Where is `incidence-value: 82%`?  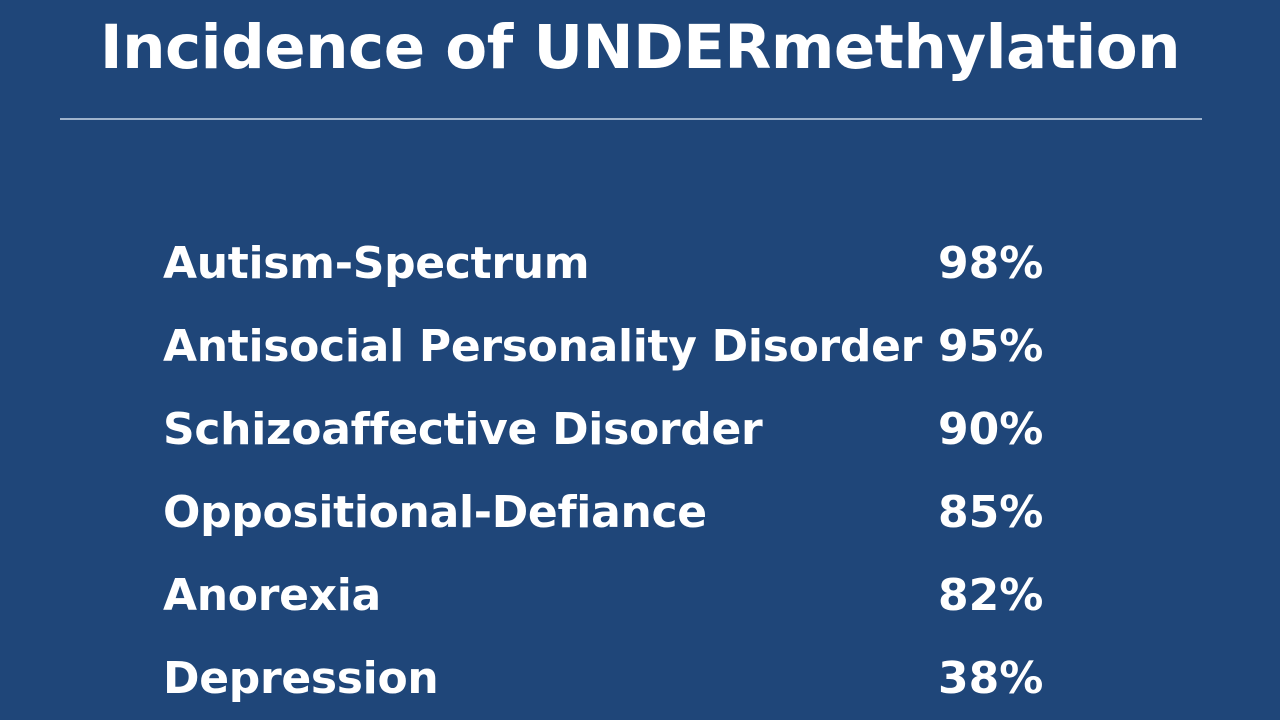
incidence-value: 82% is located at coordinates (991, 595).